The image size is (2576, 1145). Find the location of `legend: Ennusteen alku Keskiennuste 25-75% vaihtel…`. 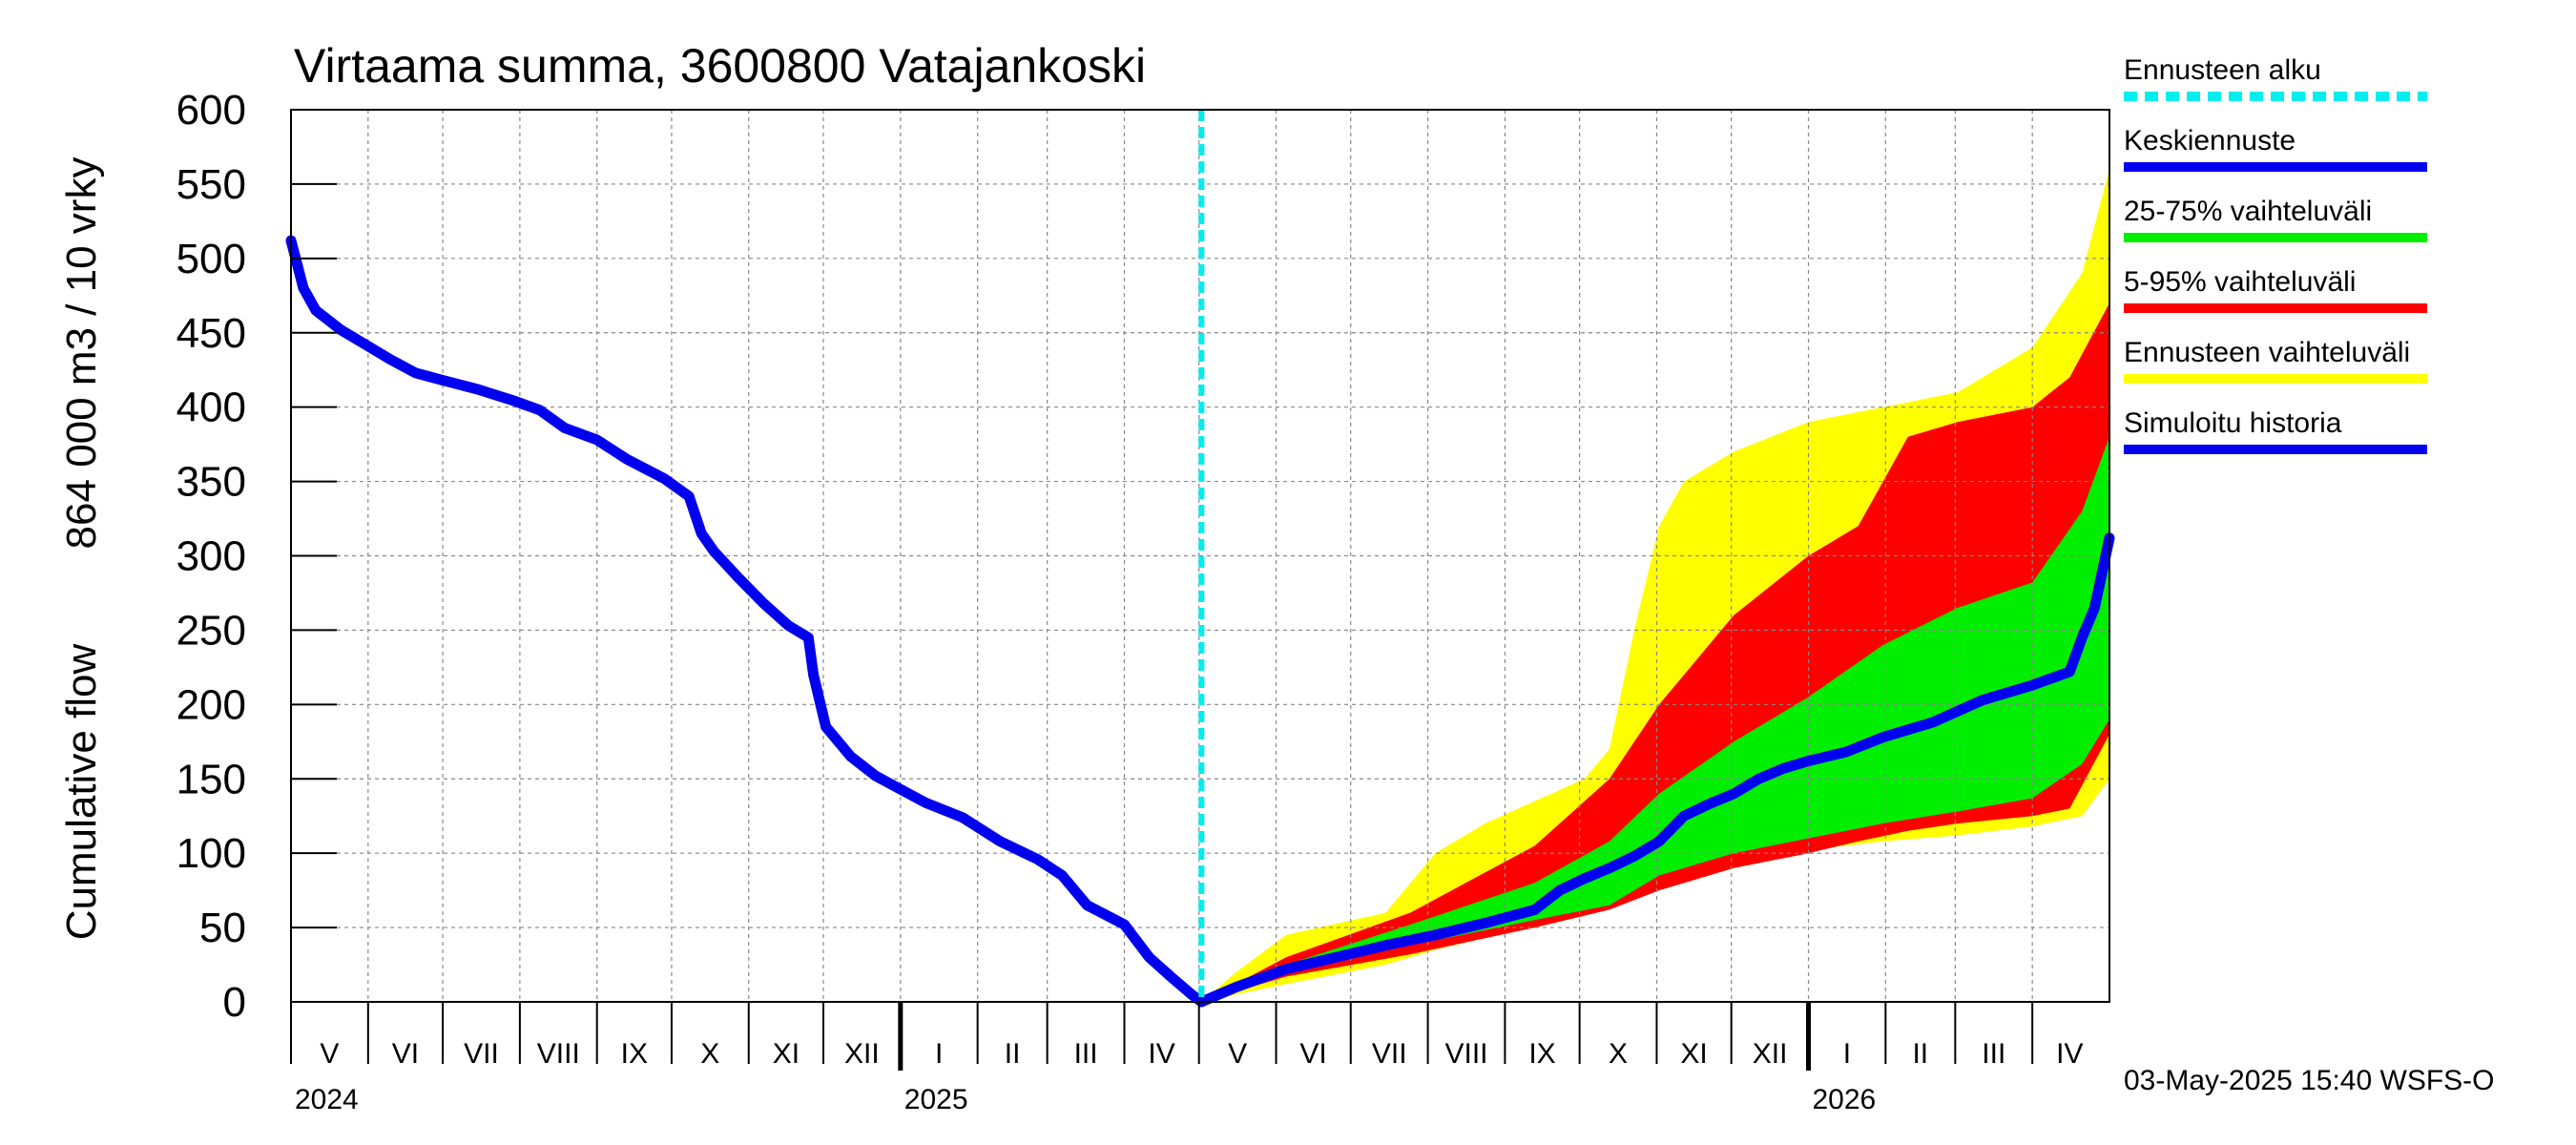

legend: Ennusteen alku Keskiennuste 25-75% vaihtel… is located at coordinates (2275, 254).